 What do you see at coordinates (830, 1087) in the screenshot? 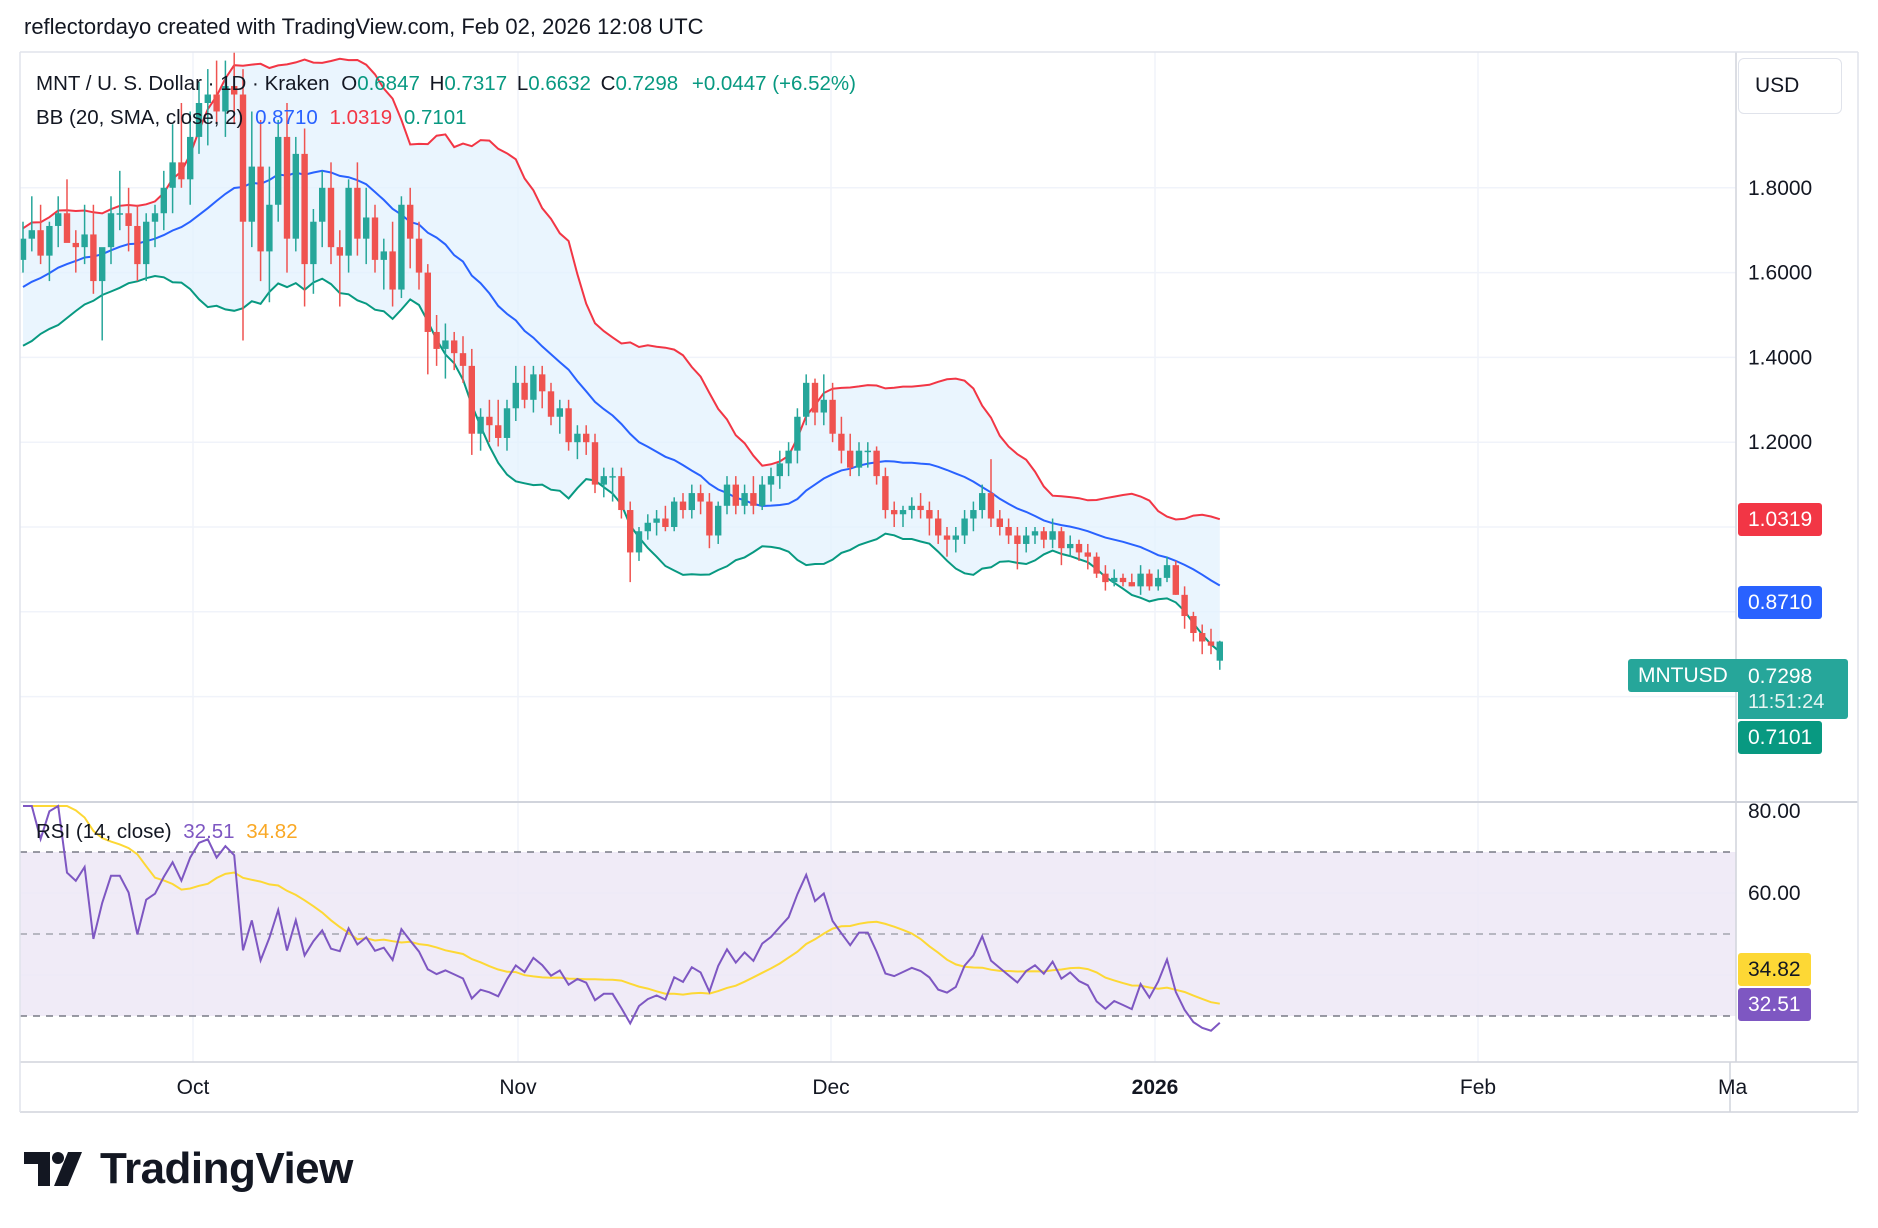
I see `time-tick-label: Dec` at bounding box center [830, 1087].